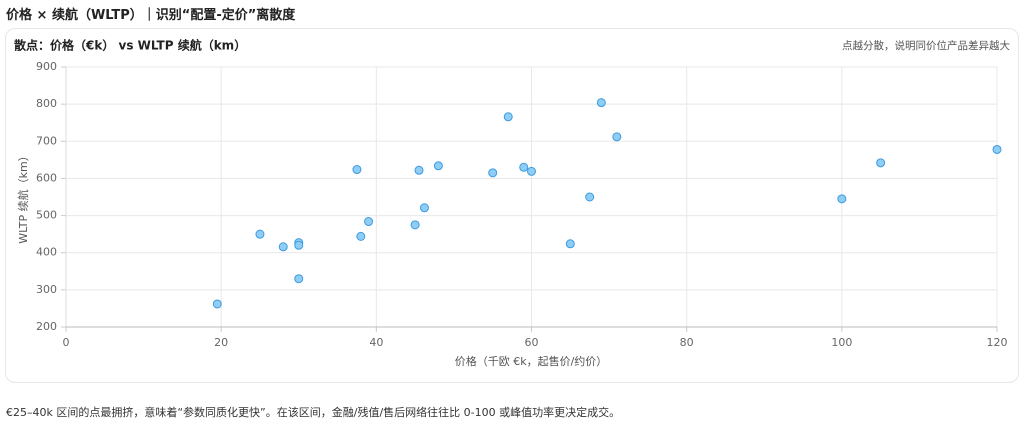 The image size is (1024, 424). I want to click on y-tick-label: 500, so click(46, 215).